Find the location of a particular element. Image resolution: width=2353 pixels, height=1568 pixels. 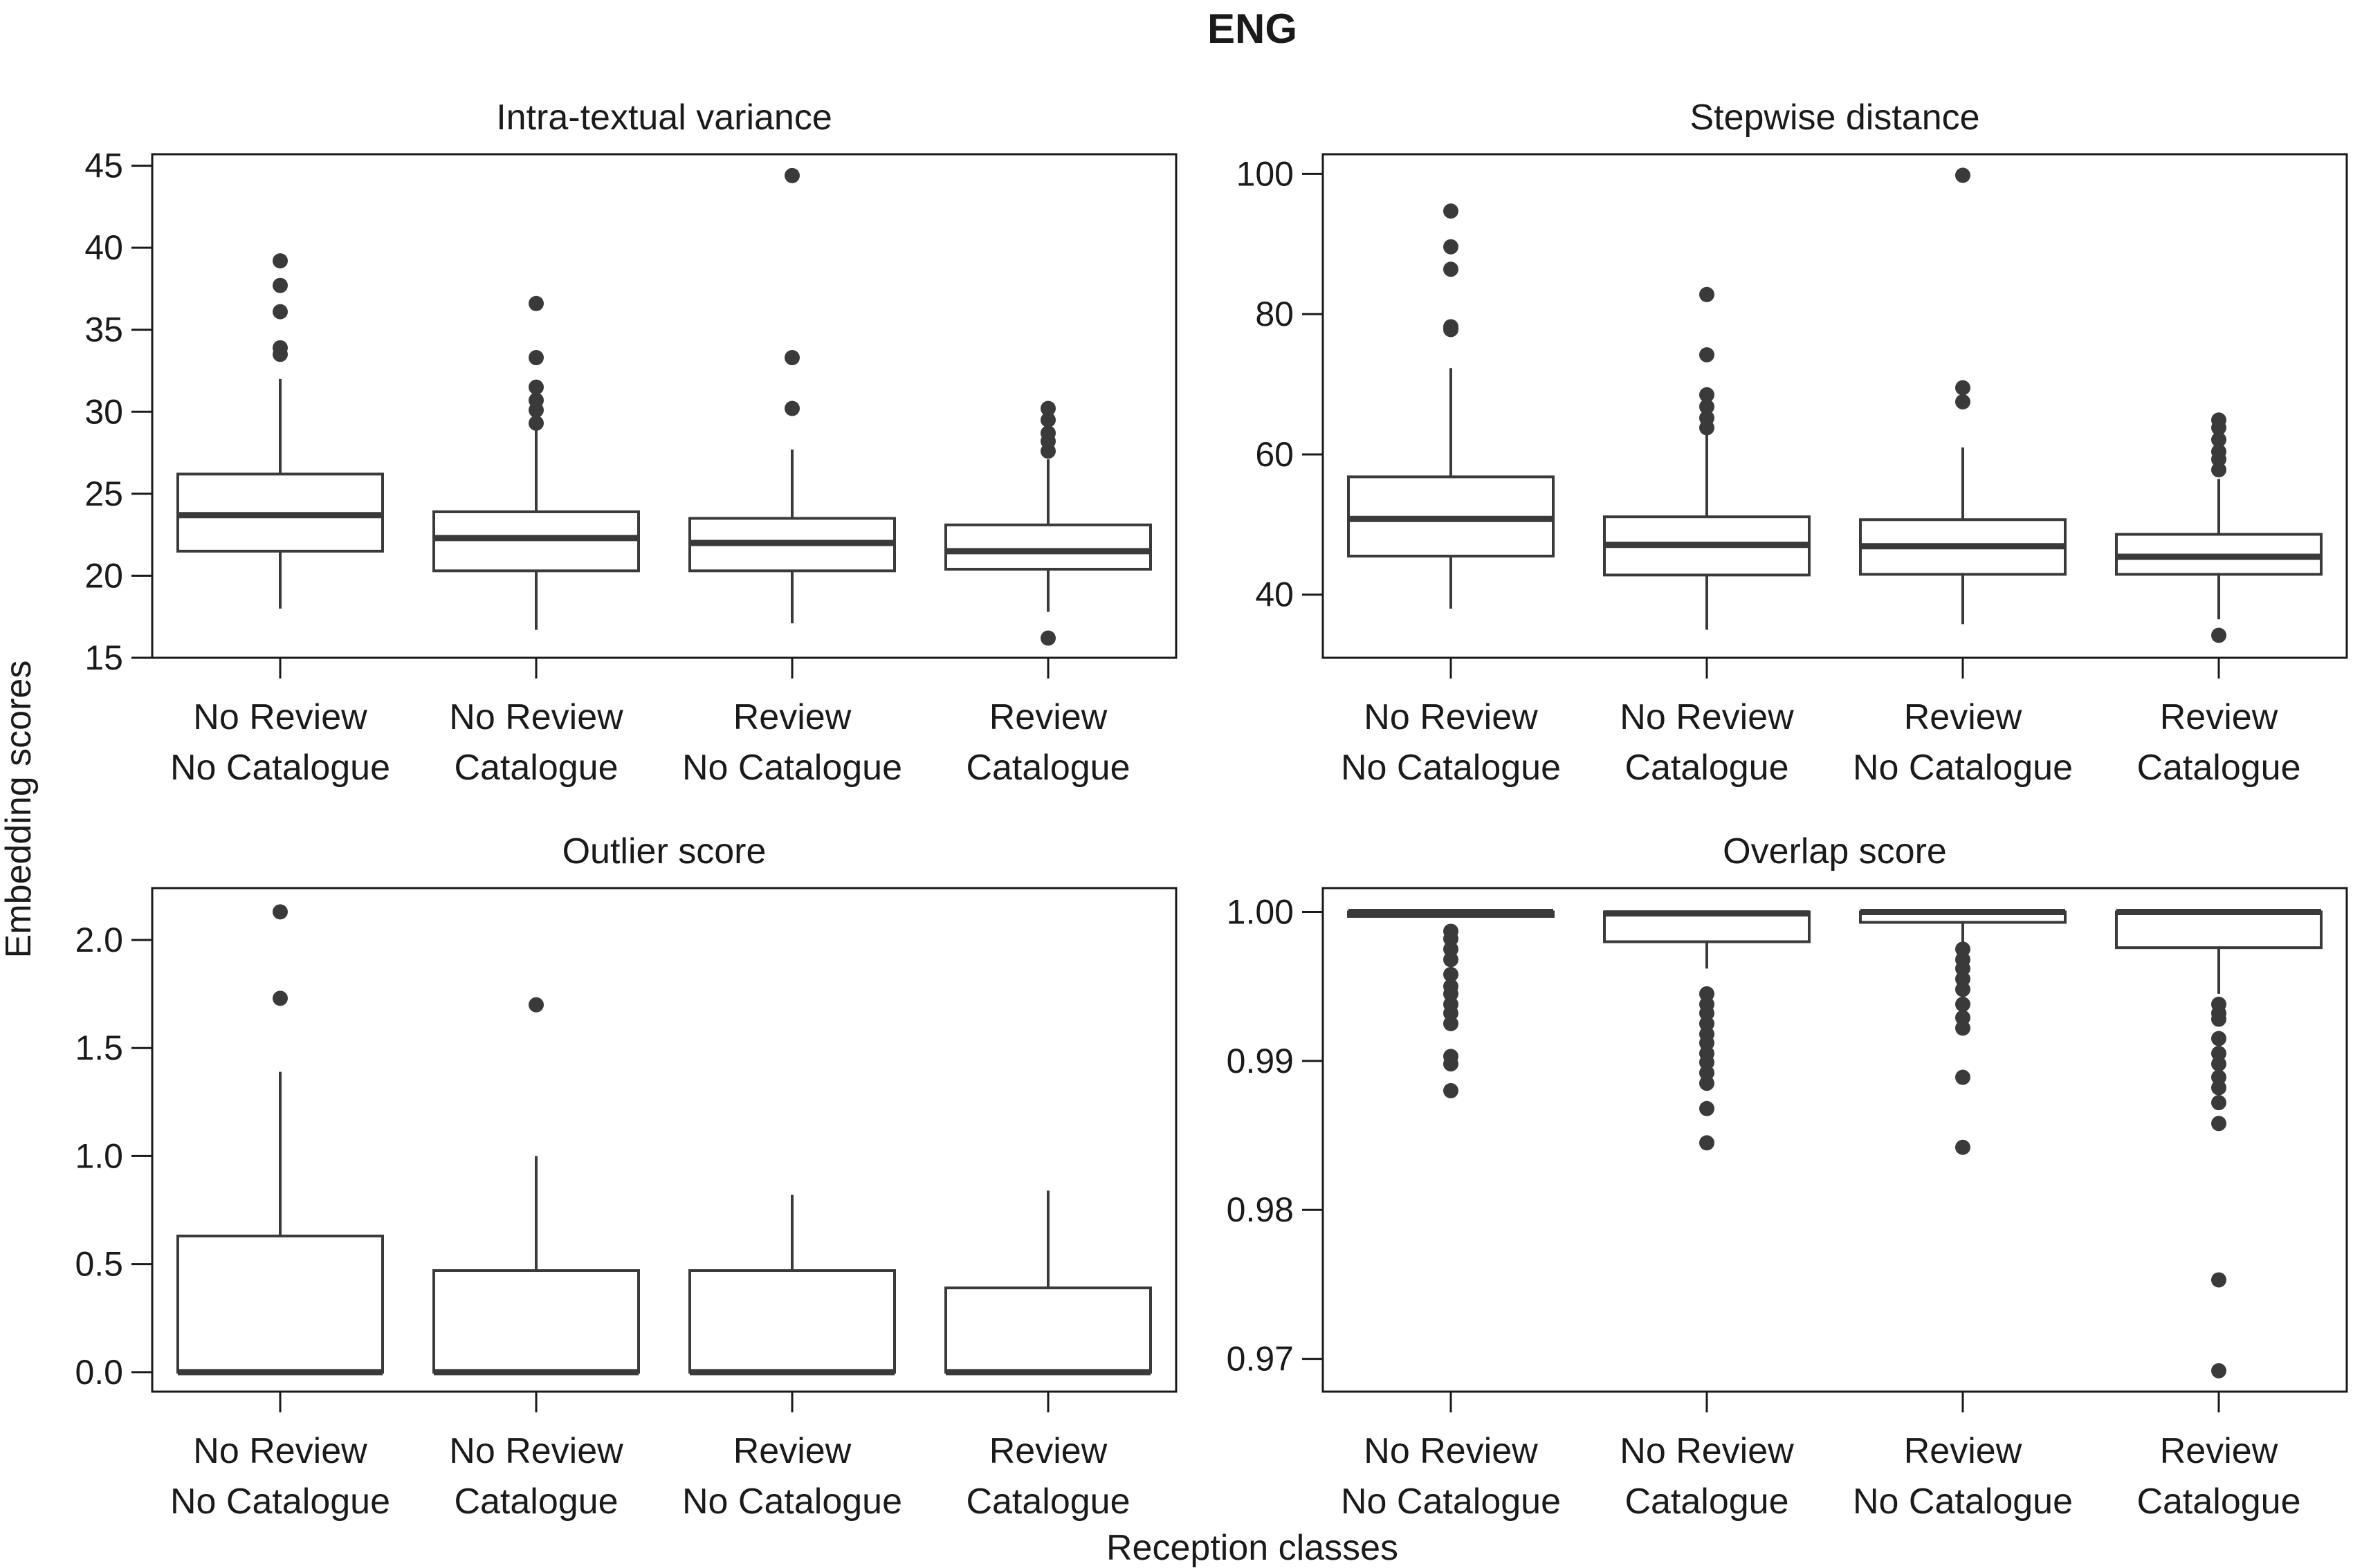

y-tick-label: 1.00 is located at coordinates (1260, 911).